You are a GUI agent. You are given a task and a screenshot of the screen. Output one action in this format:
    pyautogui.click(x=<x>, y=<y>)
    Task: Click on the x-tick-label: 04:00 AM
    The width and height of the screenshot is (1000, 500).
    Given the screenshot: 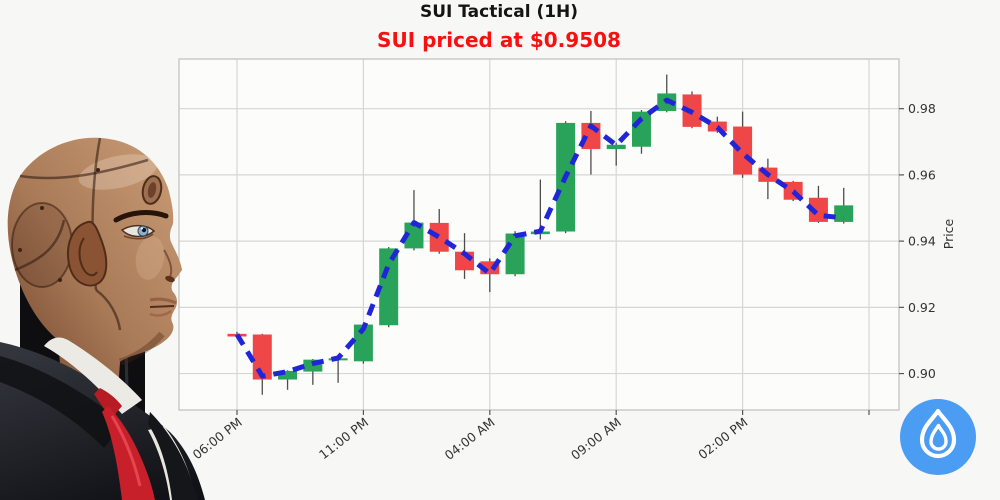 What is the action you would take?
    pyautogui.click(x=470, y=439)
    